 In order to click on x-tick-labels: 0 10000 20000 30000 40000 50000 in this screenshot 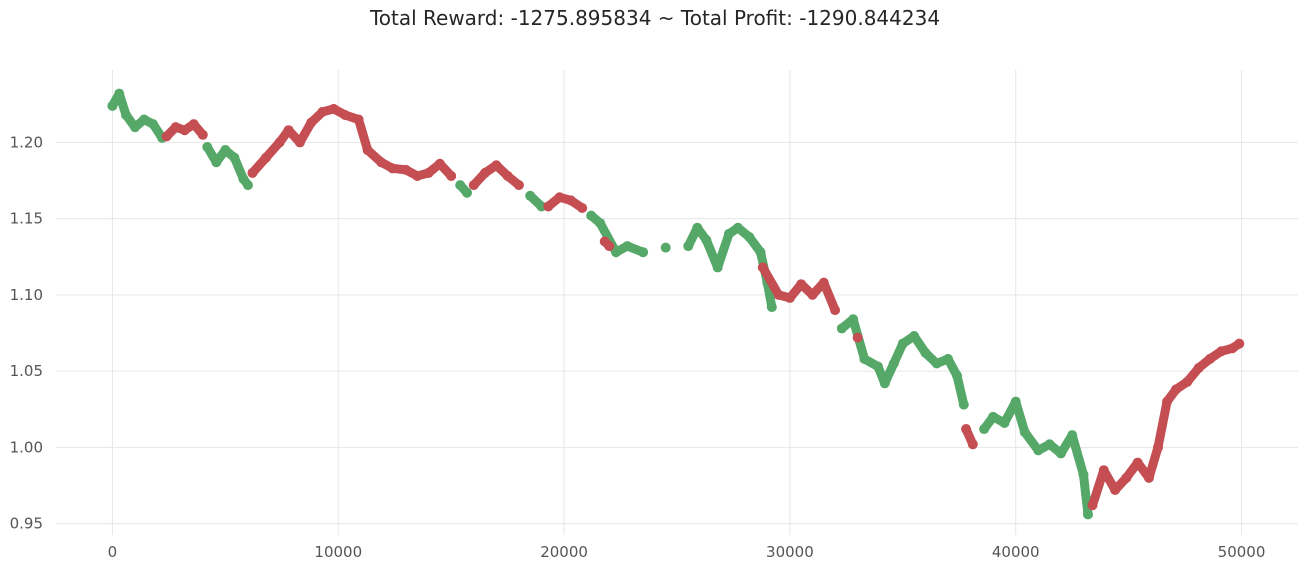, I will do `click(687, 552)`.